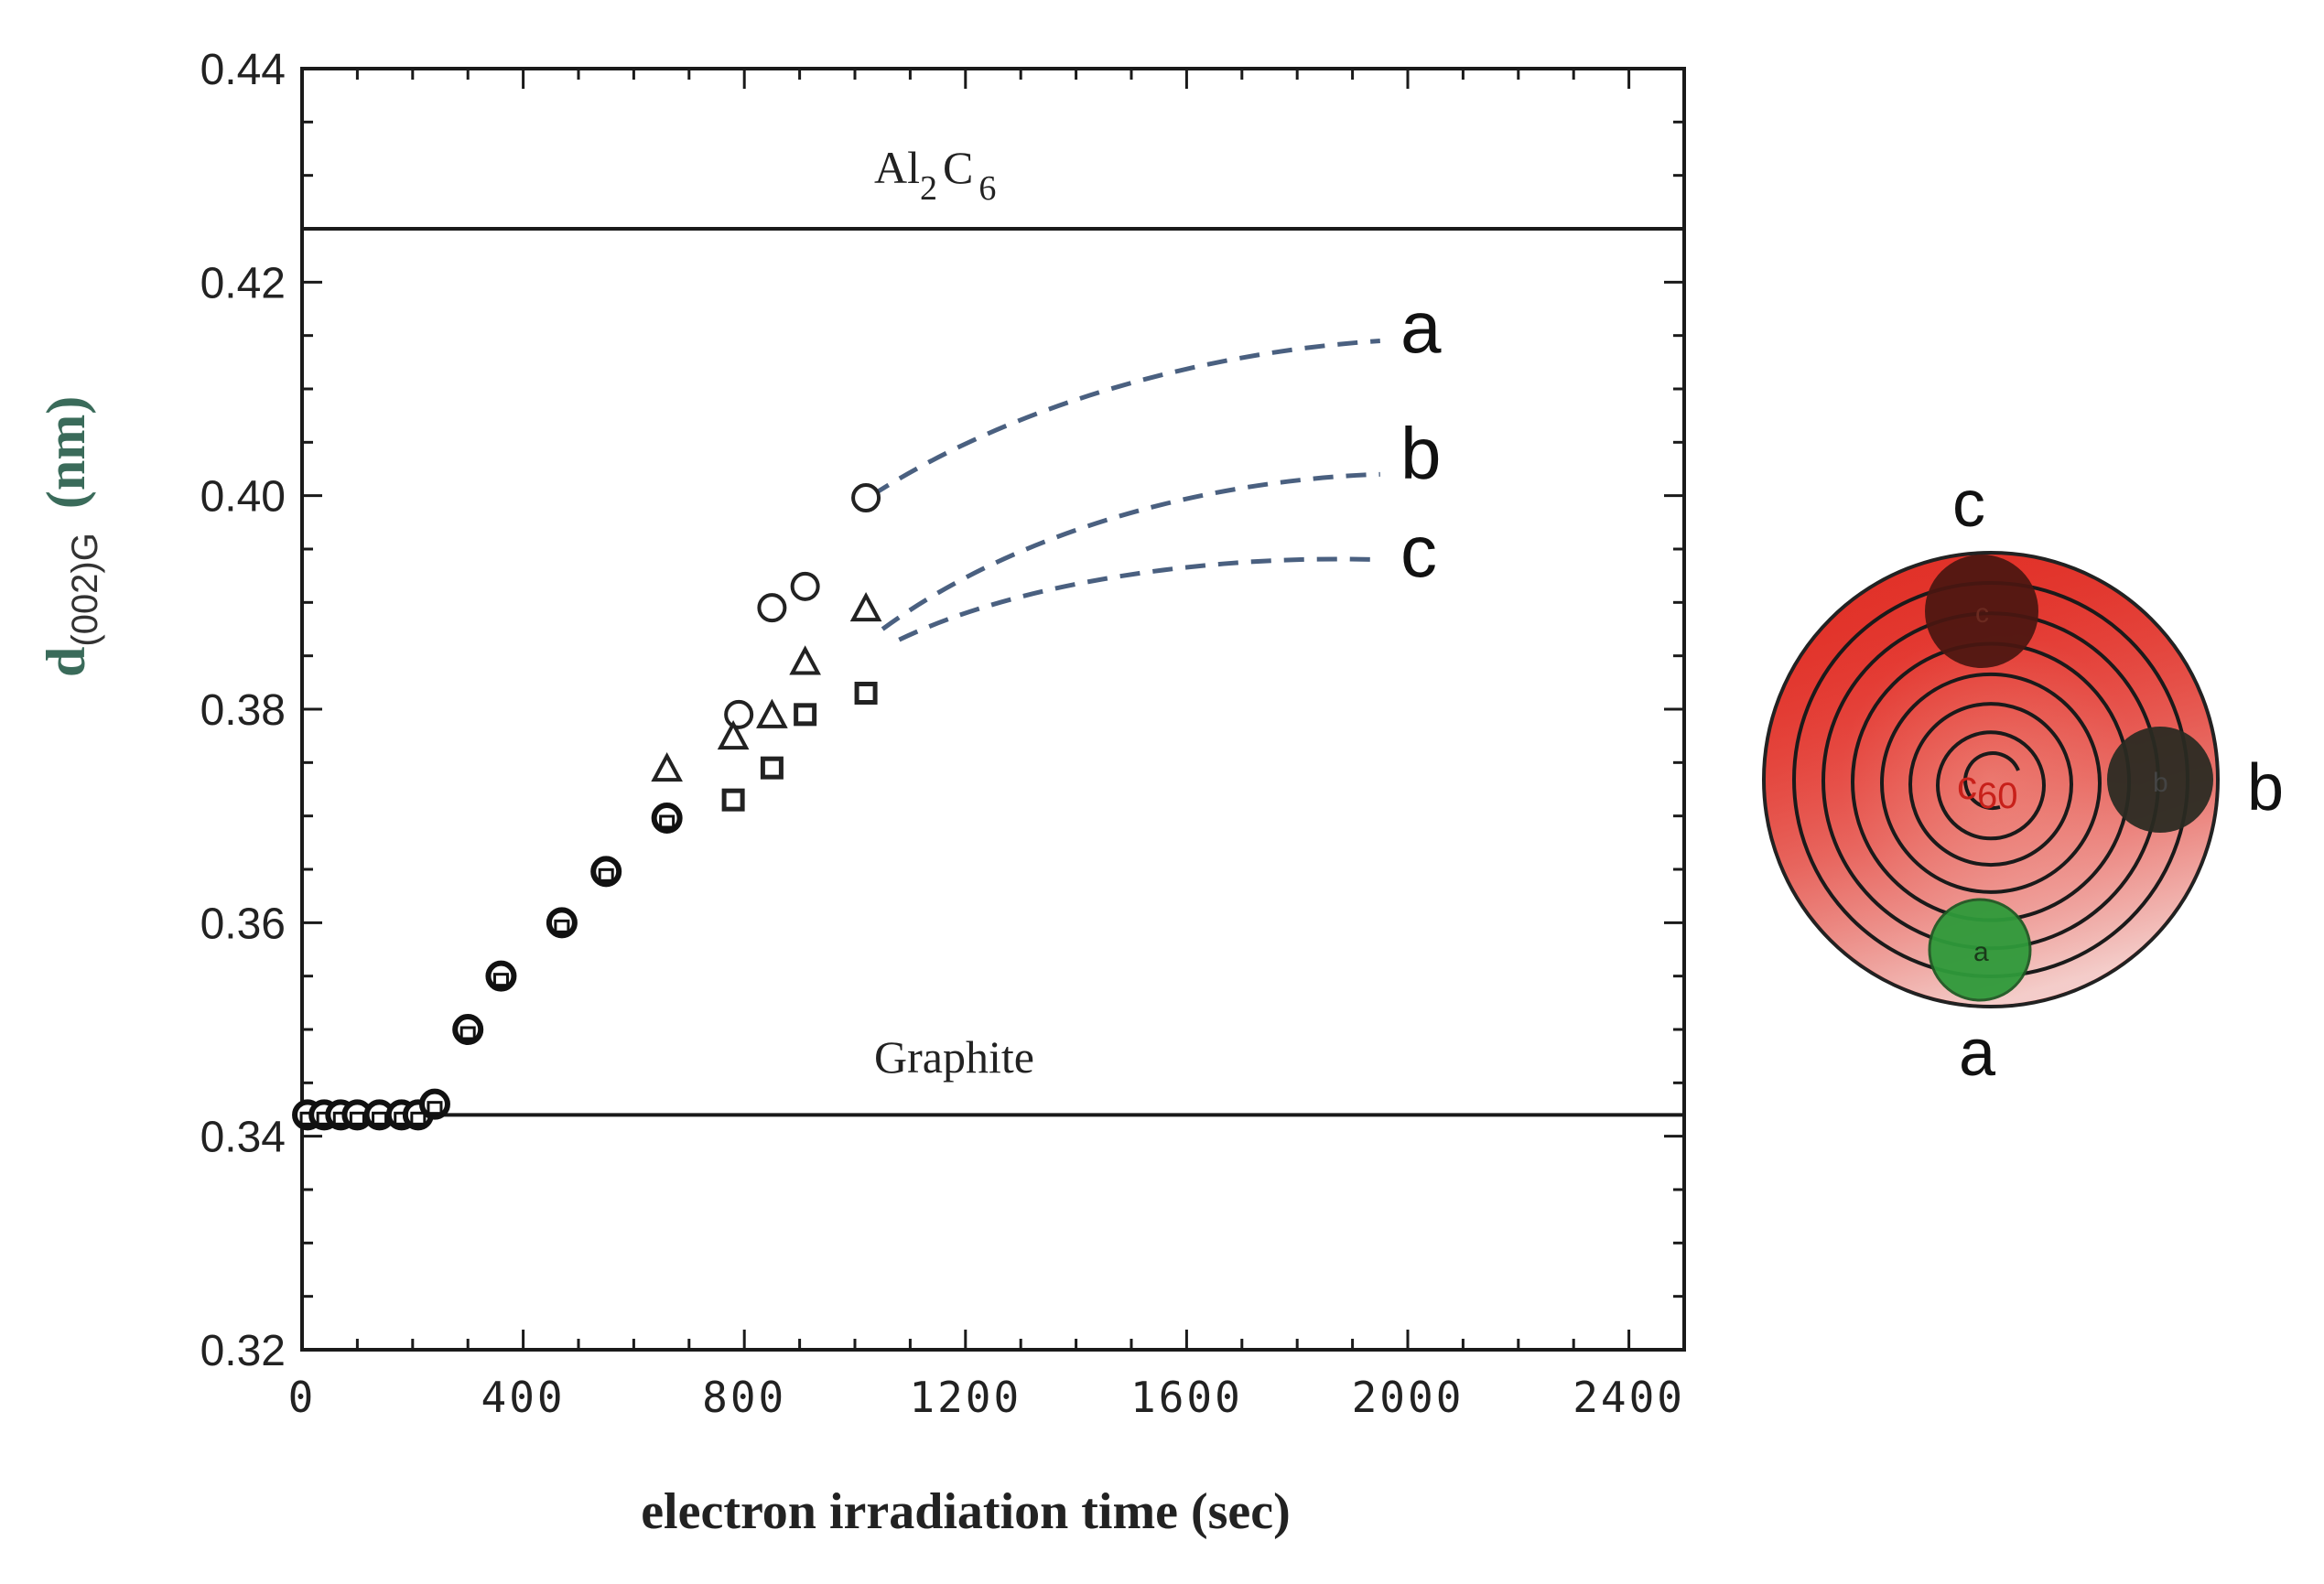 The image size is (2324, 1584). I want to click on x-axis-title: electron irradiation time (sec), so click(966, 1511).